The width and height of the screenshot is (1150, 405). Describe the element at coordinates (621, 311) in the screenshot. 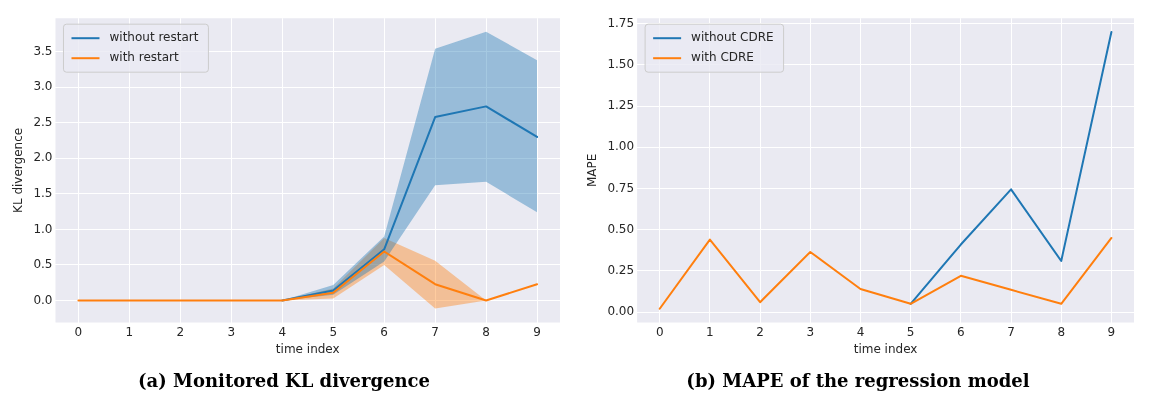

I see `y-tick-label: 0.00` at that location.